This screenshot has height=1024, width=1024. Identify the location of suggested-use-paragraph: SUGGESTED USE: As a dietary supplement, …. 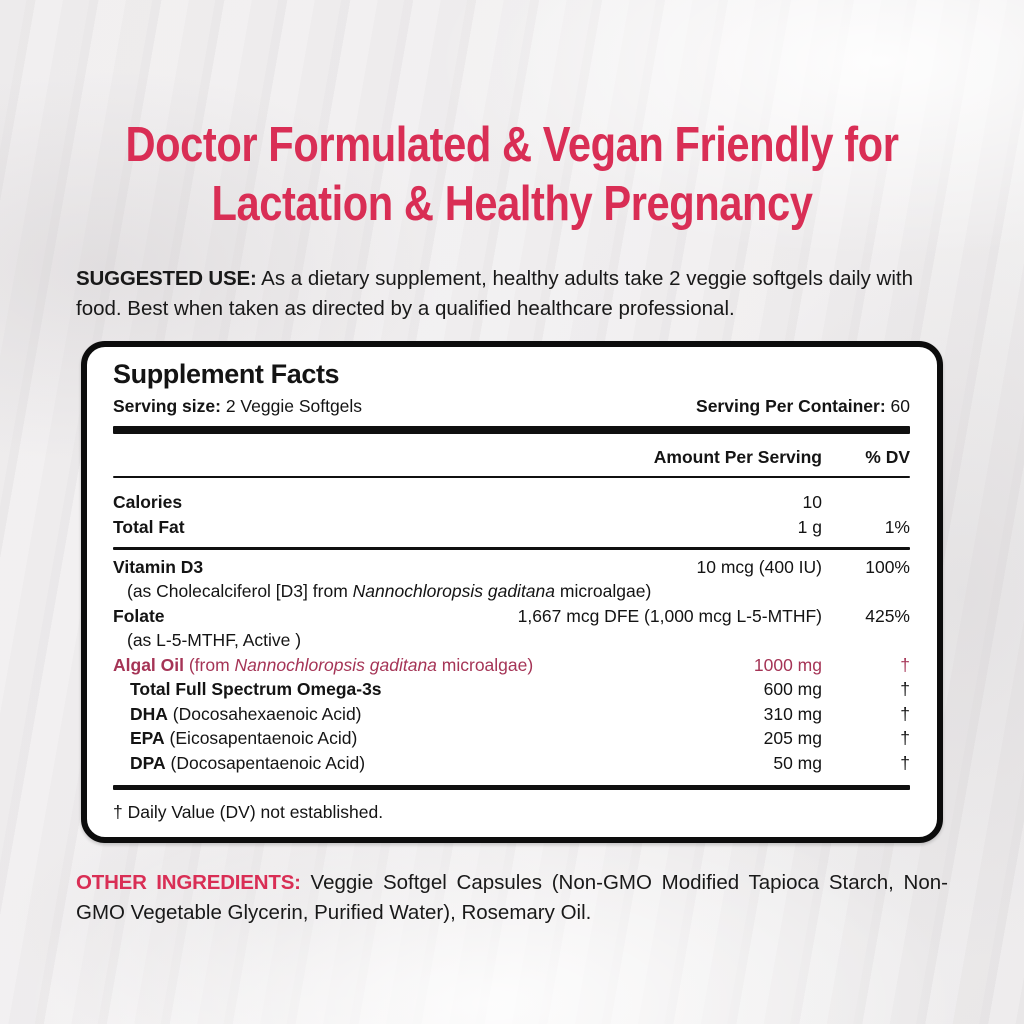
(512, 294).